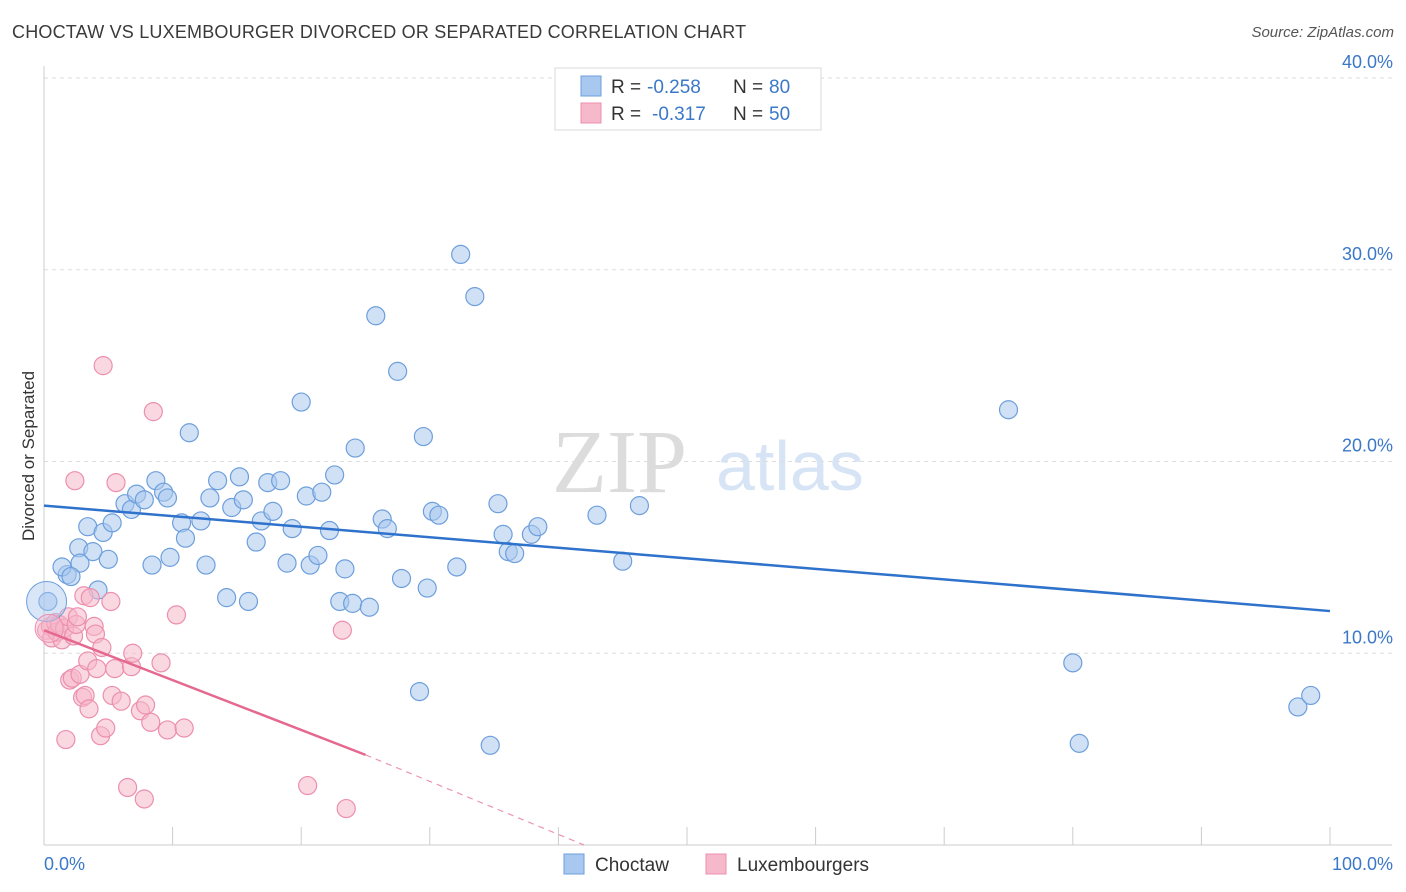 The image size is (1406, 892). What do you see at coordinates (674, 87) in the screenshot?
I see `legend-r-value-choctaw: -0.258` at bounding box center [674, 87].